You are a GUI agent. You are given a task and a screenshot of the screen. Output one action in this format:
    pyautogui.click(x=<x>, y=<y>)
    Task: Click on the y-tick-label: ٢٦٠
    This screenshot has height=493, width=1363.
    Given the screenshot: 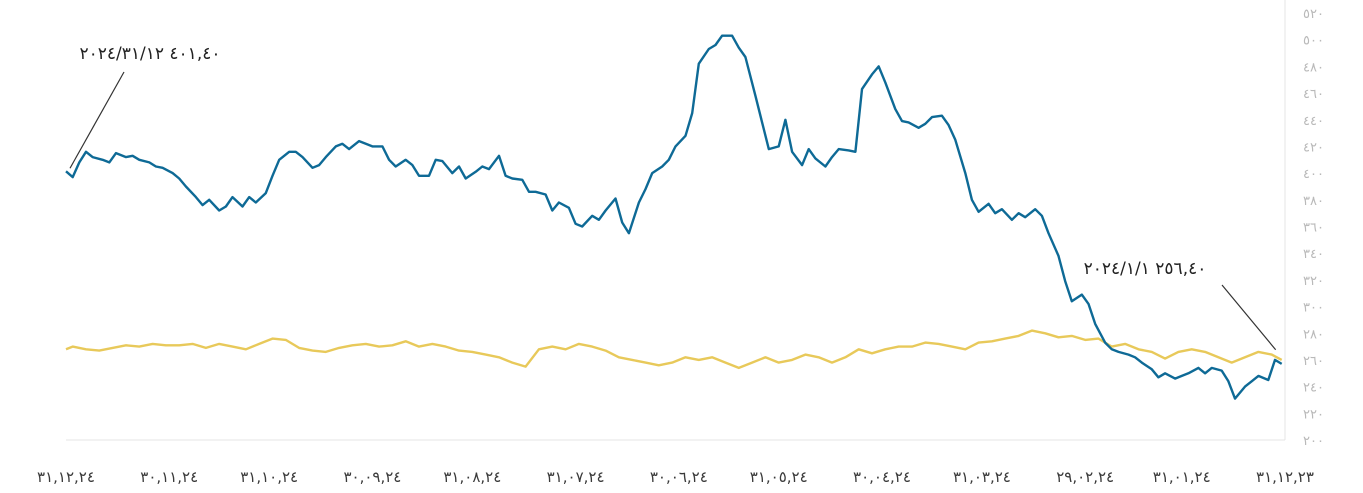 What is the action you would take?
    pyautogui.click(x=1313, y=361)
    